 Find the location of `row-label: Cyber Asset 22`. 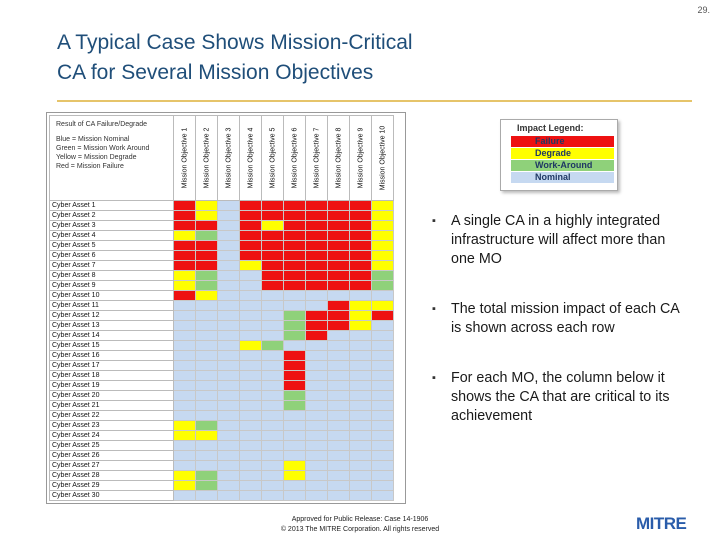

row-label: Cyber Asset 22 is located at coordinates (111, 415).